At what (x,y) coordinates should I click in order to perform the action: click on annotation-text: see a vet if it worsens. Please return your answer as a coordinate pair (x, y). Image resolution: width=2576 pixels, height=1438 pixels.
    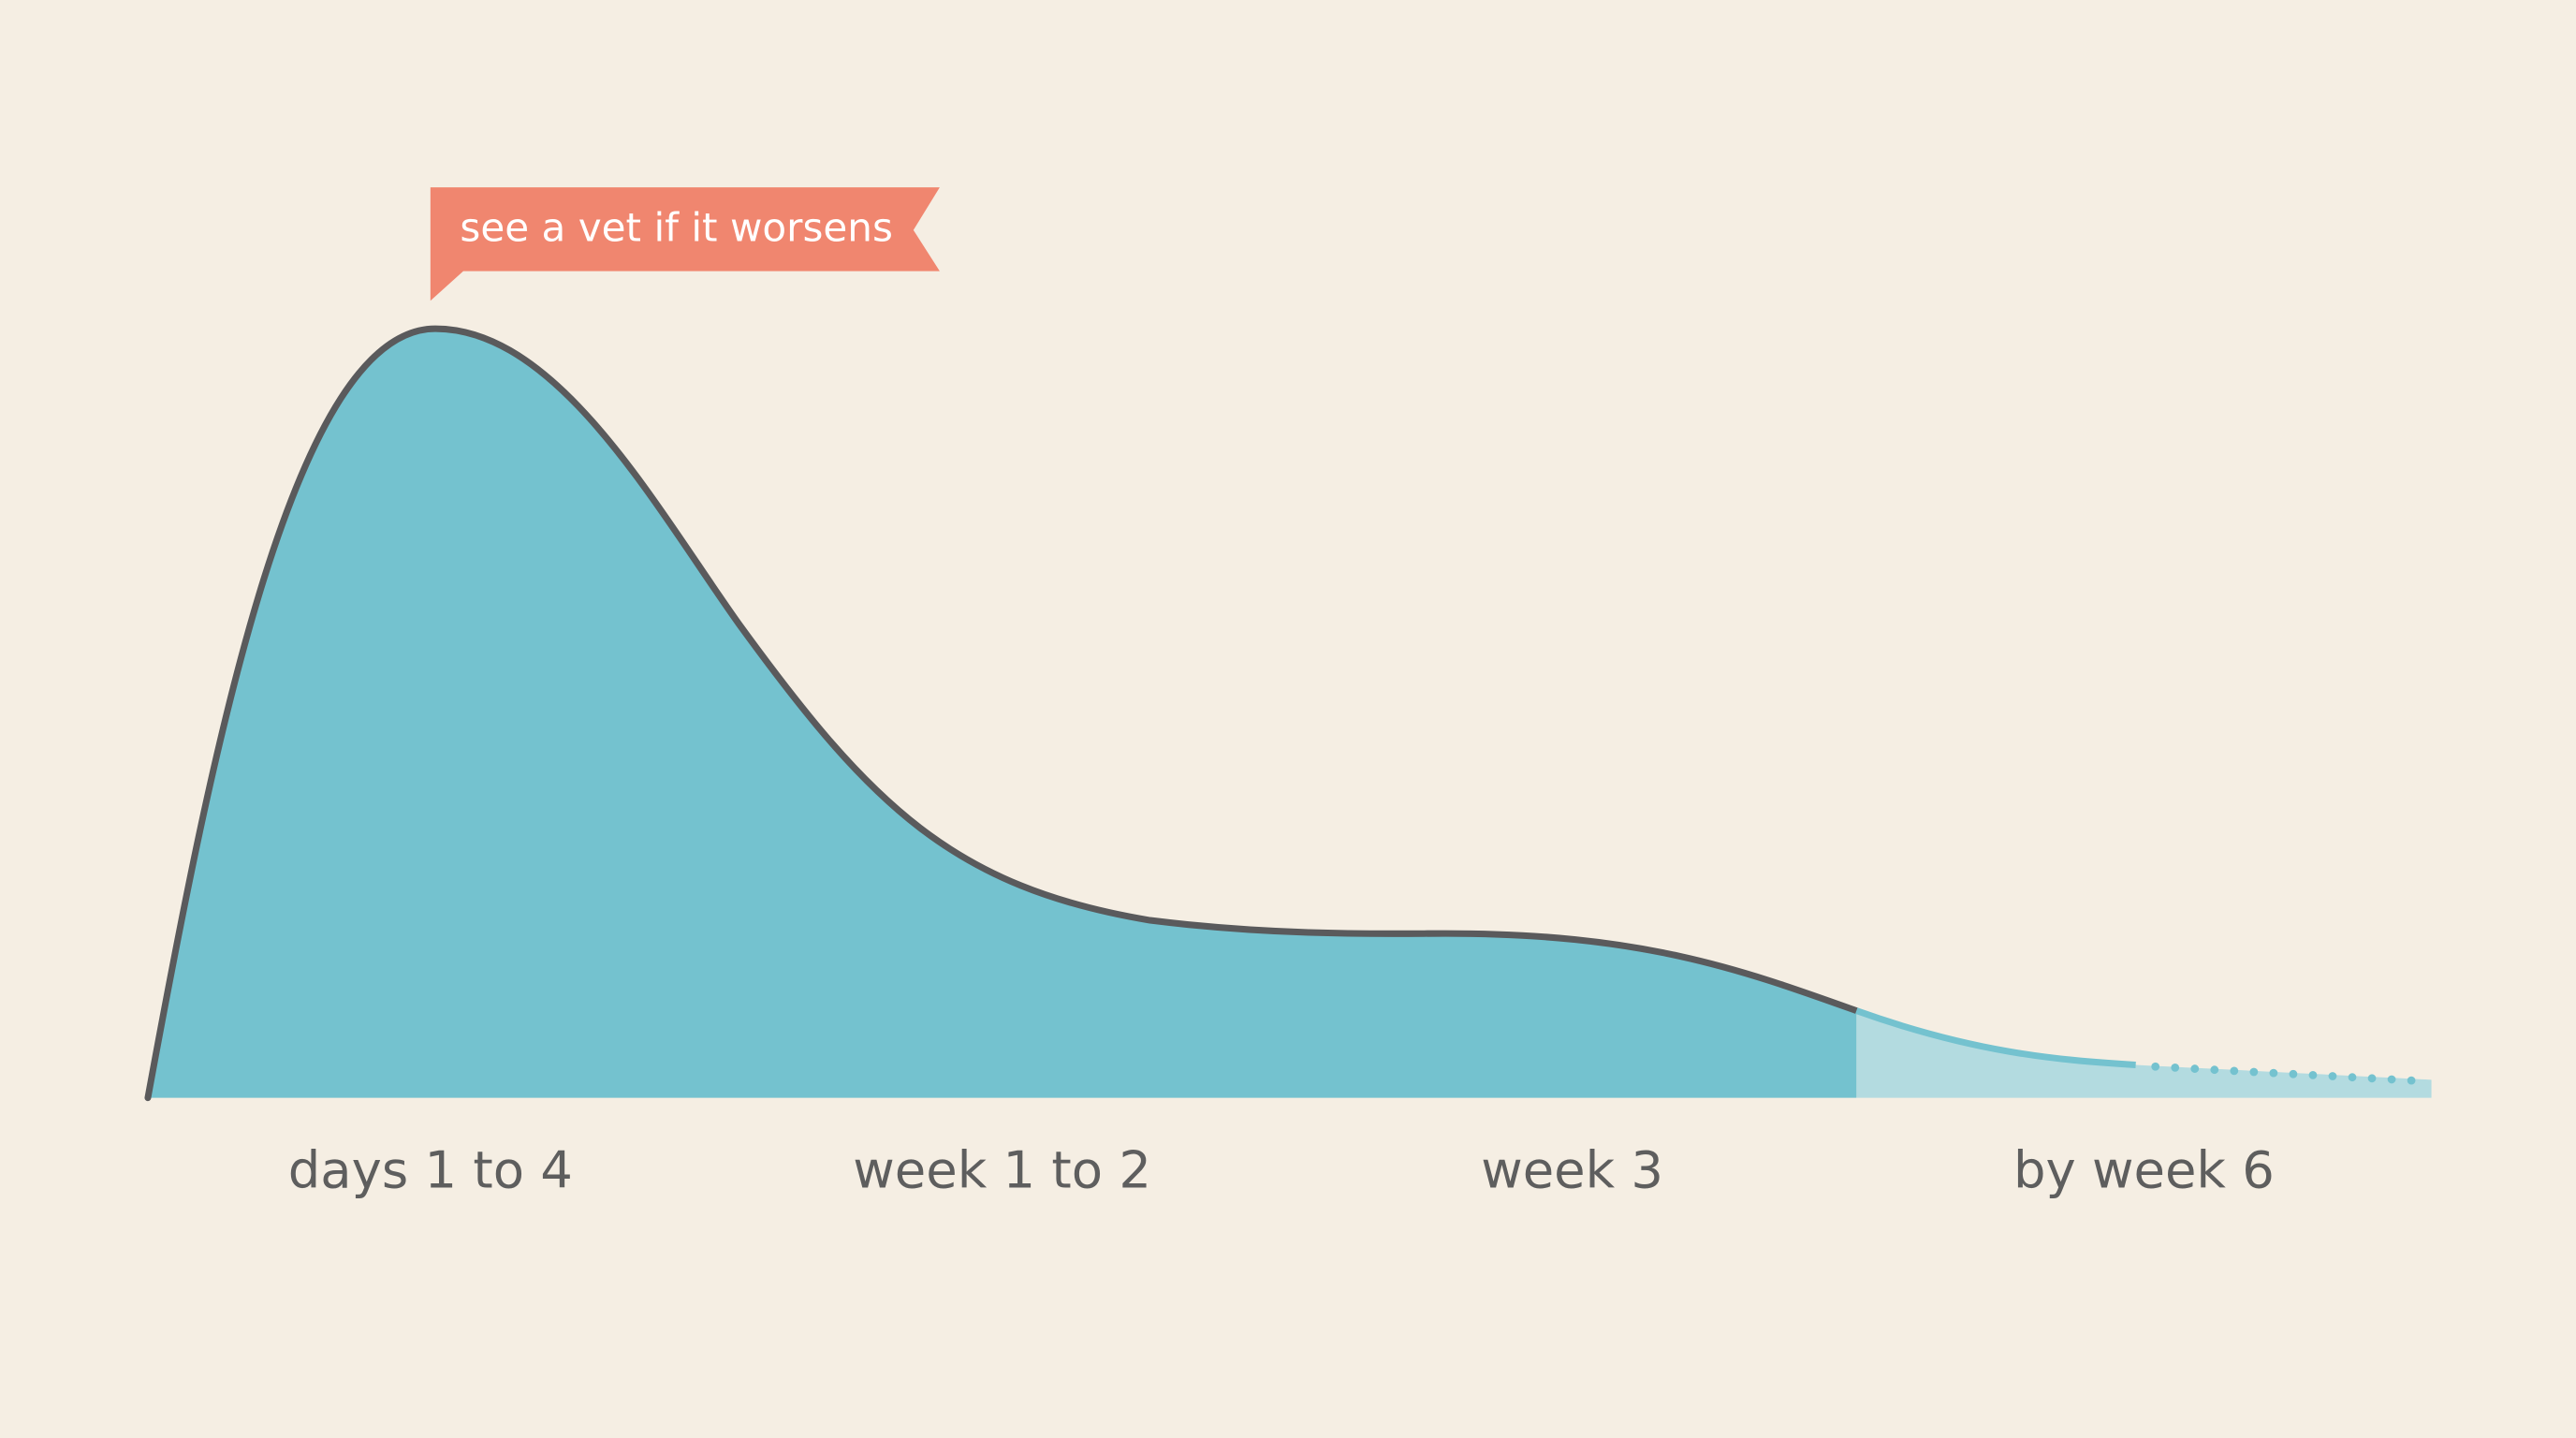
    Looking at the image, I should click on (676, 227).